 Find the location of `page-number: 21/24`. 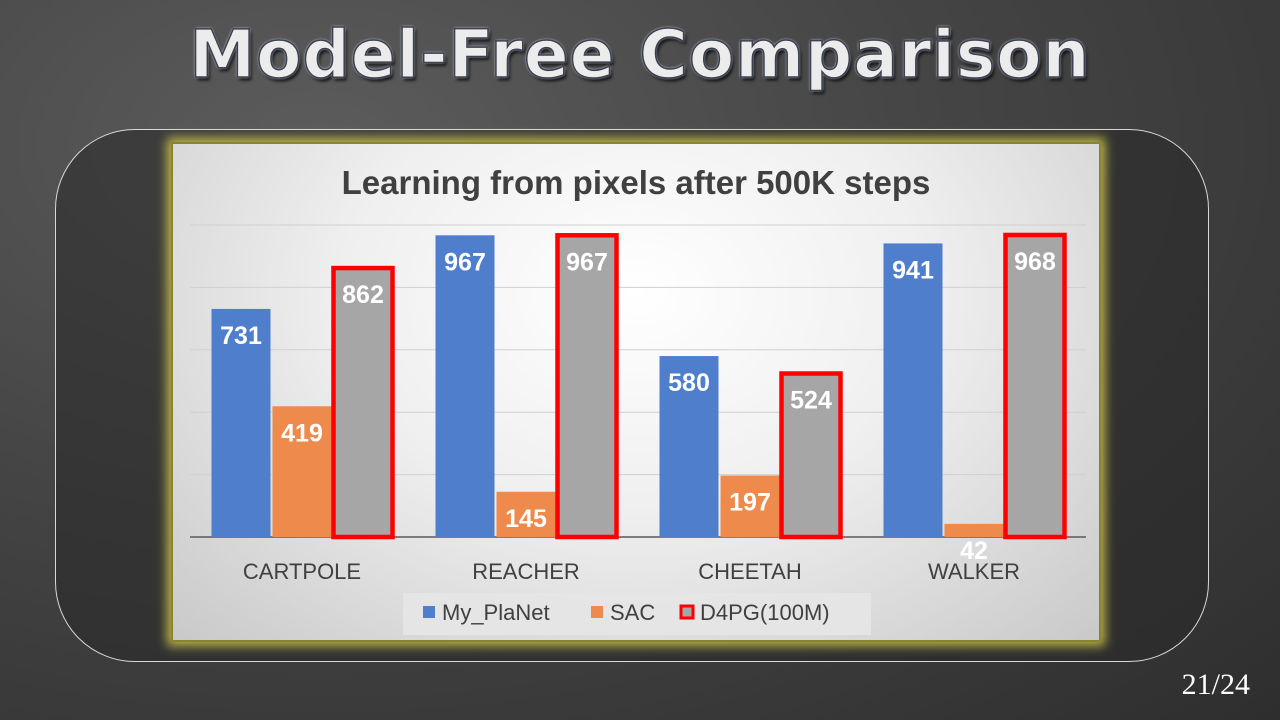

page-number: 21/24 is located at coordinates (1215, 684).